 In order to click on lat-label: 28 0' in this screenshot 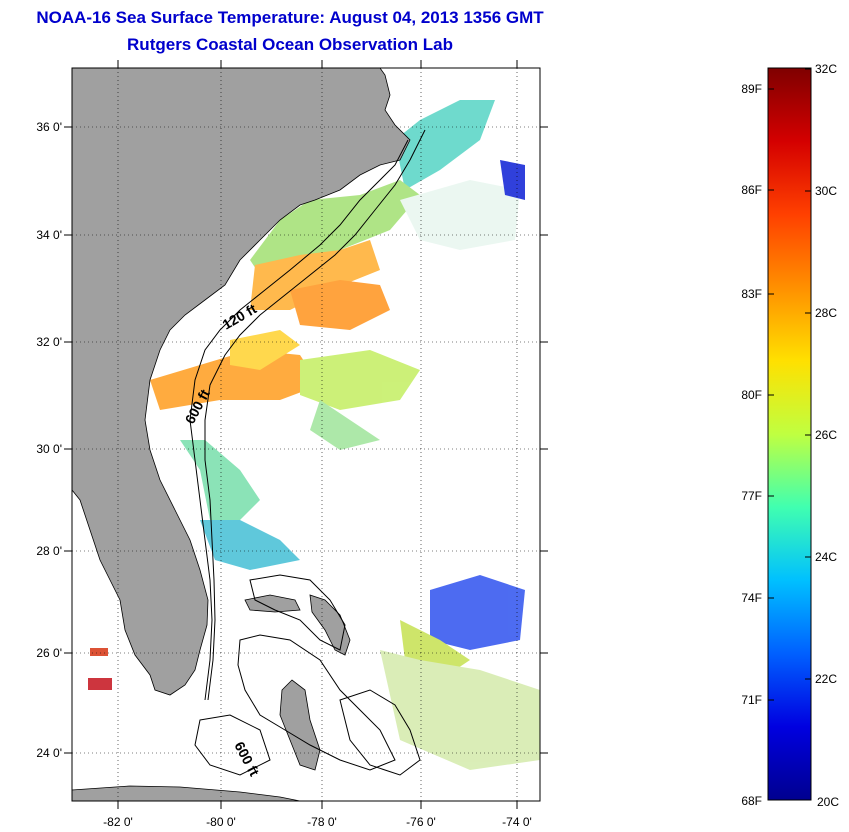, I will do `click(49, 551)`.